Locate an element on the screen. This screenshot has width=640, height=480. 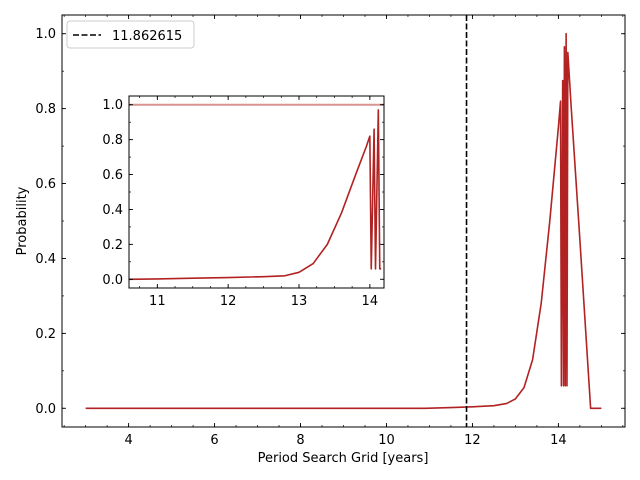
inset-y-tick-label: 0.4 is located at coordinates (112, 210).